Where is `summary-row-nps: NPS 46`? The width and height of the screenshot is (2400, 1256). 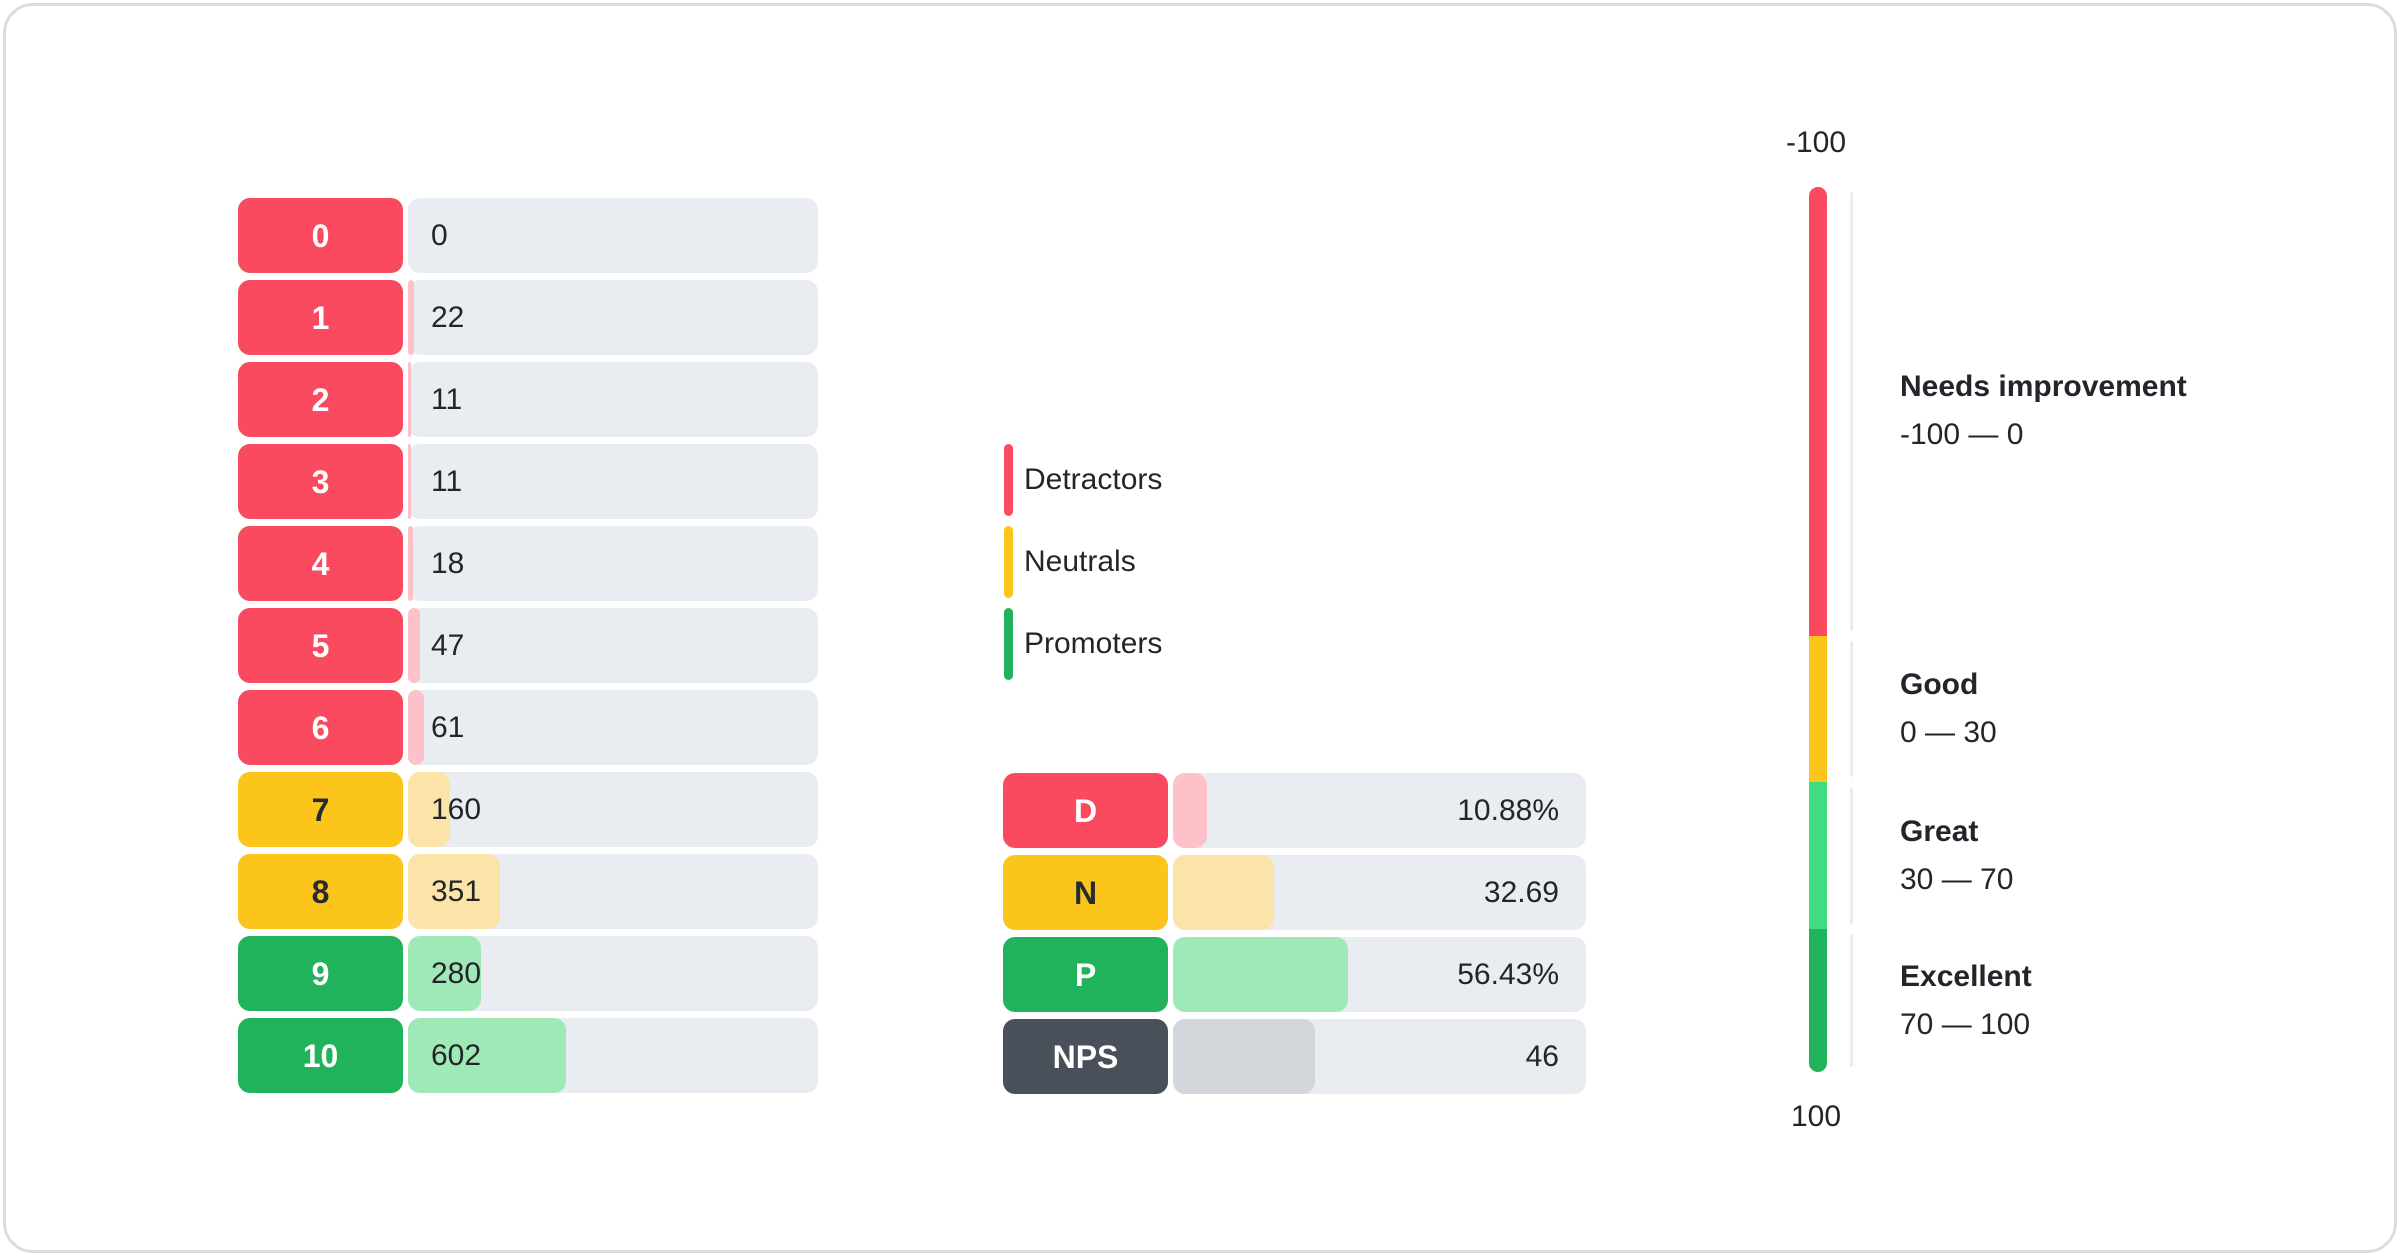 summary-row-nps: NPS 46 is located at coordinates (1294, 1056).